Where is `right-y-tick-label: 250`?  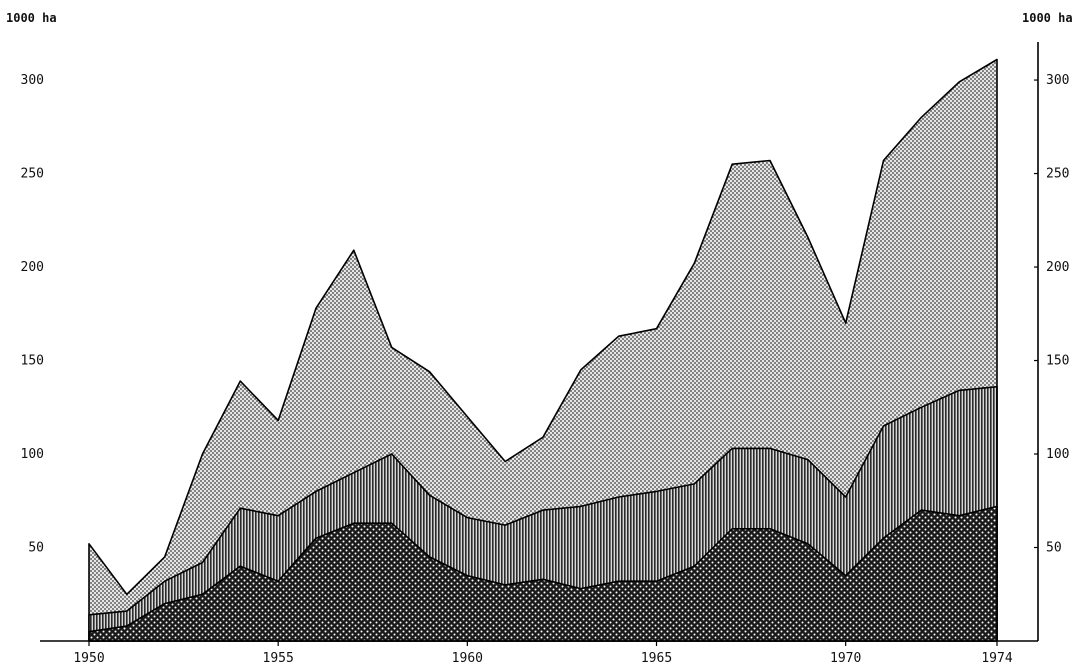 right-y-tick-label: 250 is located at coordinates (1057, 174).